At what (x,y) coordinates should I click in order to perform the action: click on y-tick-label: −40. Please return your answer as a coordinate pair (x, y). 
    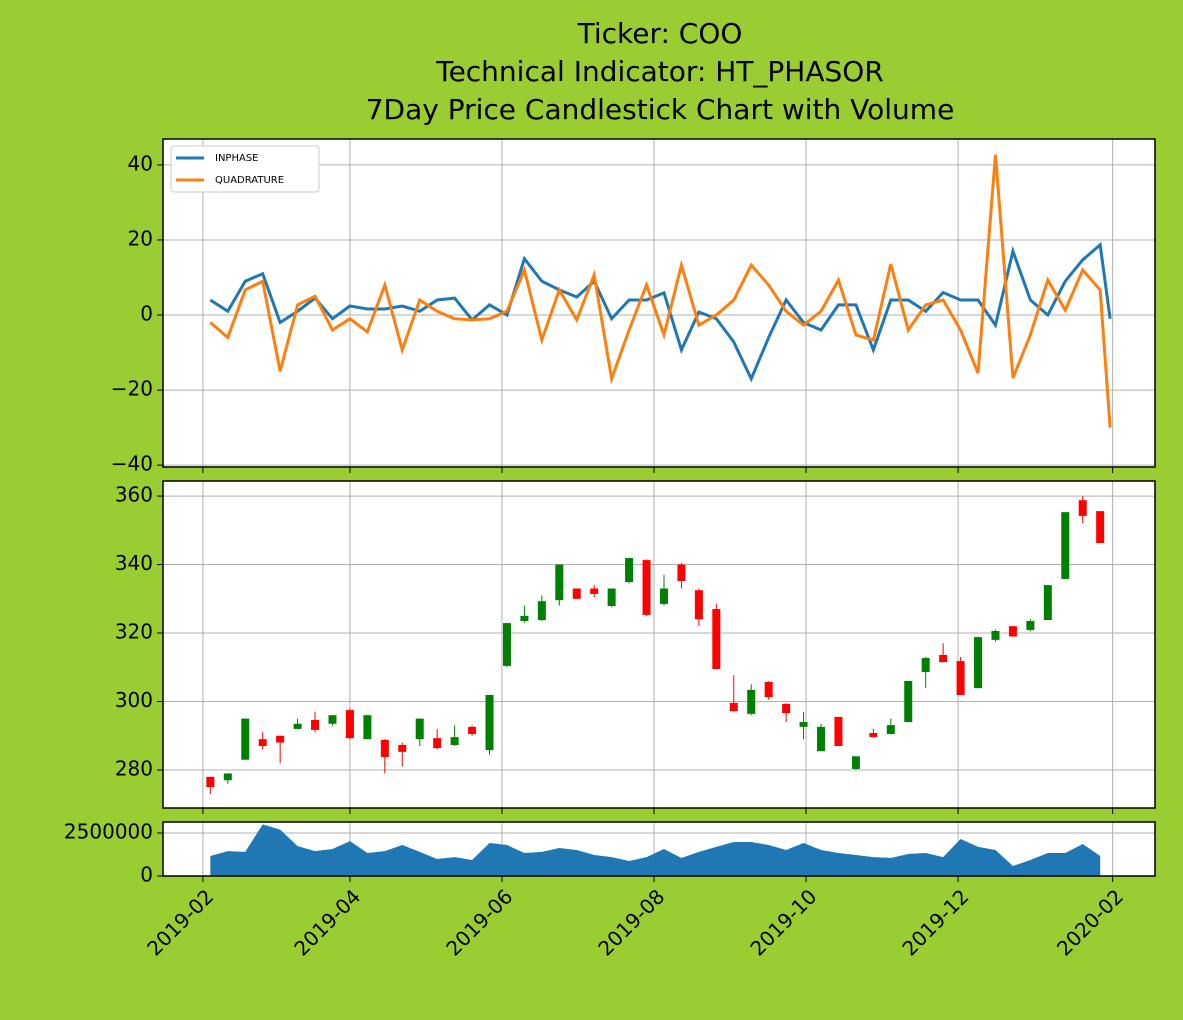
    Looking at the image, I should click on (132, 464).